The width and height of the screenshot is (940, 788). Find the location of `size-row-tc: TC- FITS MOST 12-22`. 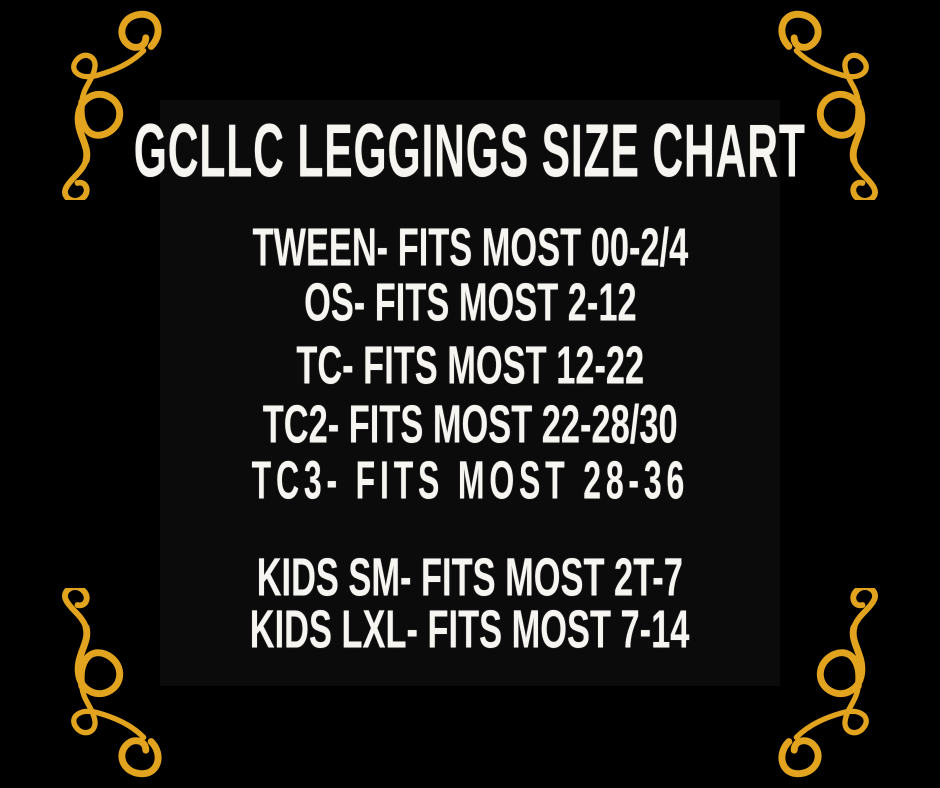

size-row-tc: TC- FITS MOST 12-22 is located at coordinates (470, 366).